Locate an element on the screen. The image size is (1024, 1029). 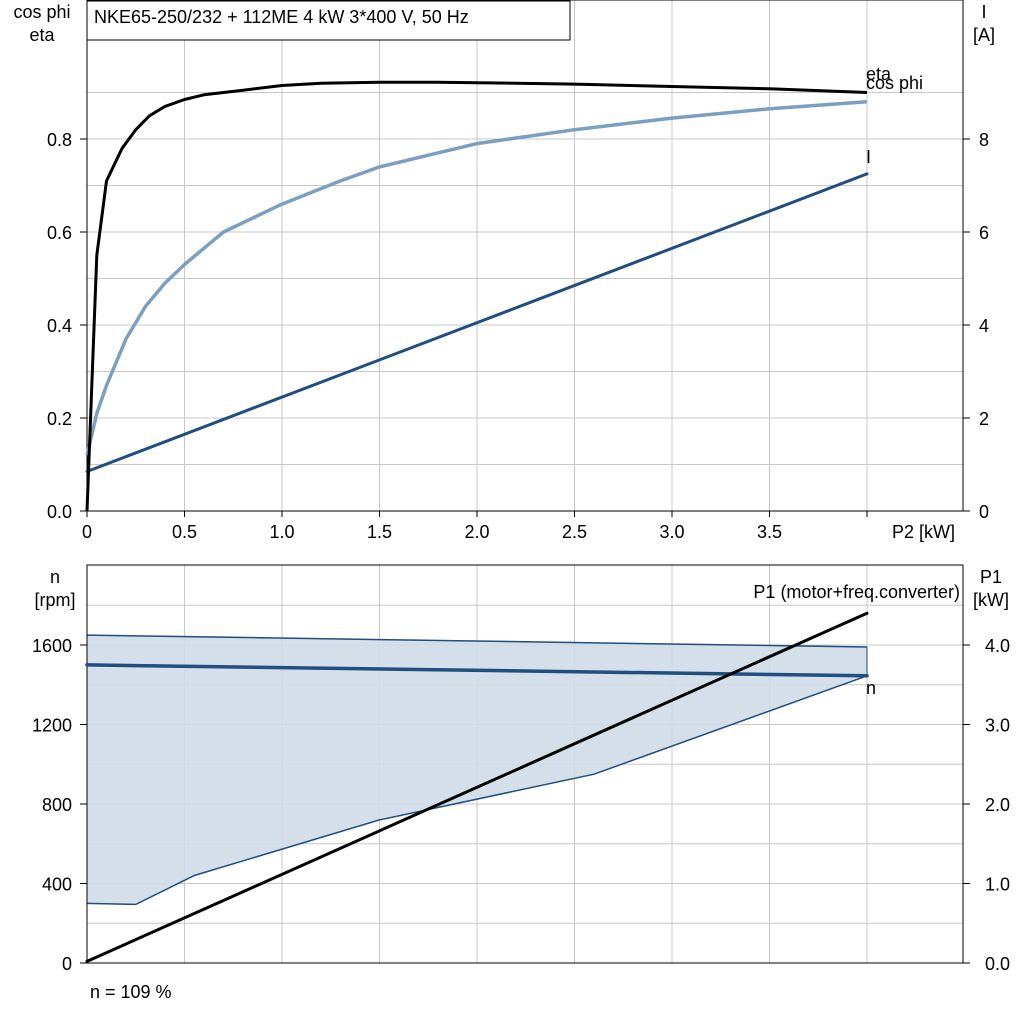
top-left-y-tick-label: 0.4 is located at coordinates (59, 326).